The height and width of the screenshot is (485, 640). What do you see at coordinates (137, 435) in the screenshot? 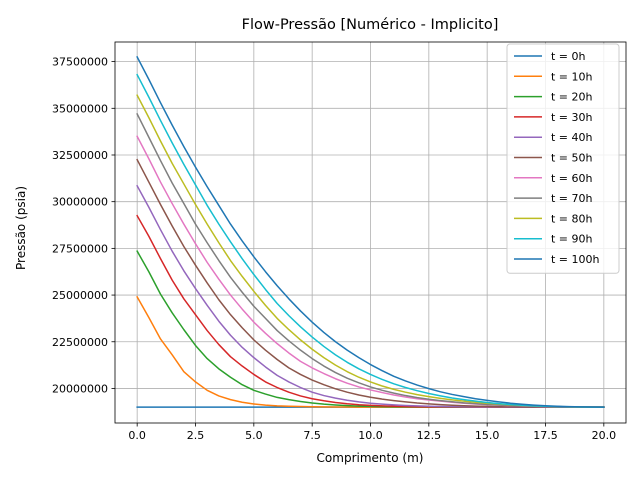
I see `x-tick-label: 0.0` at bounding box center [137, 435].